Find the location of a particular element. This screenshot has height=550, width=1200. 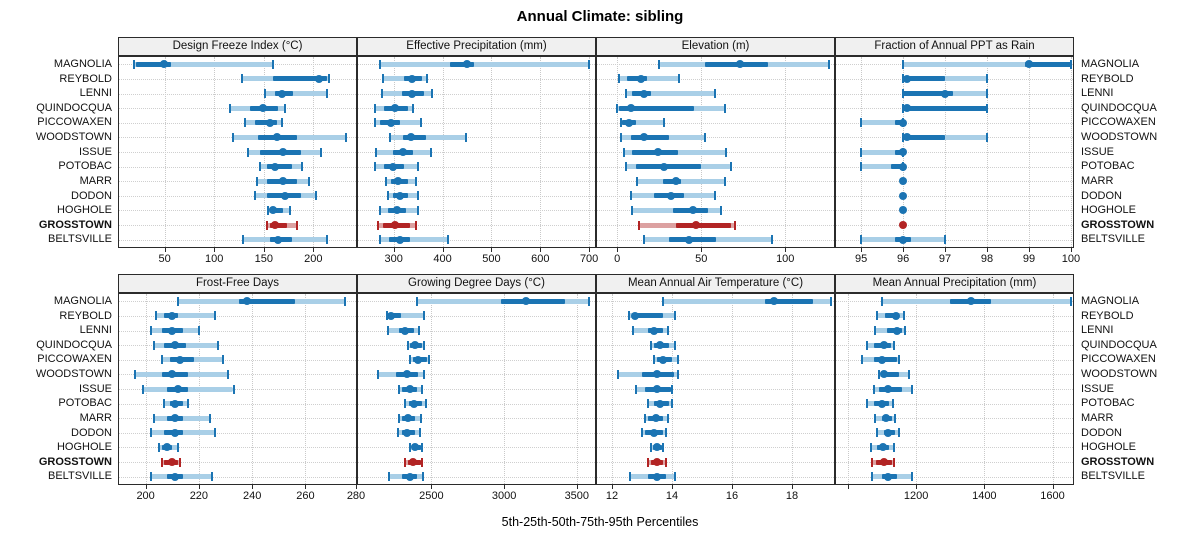

row-label-left: BELTSVILLE is located at coordinates (80, 239).